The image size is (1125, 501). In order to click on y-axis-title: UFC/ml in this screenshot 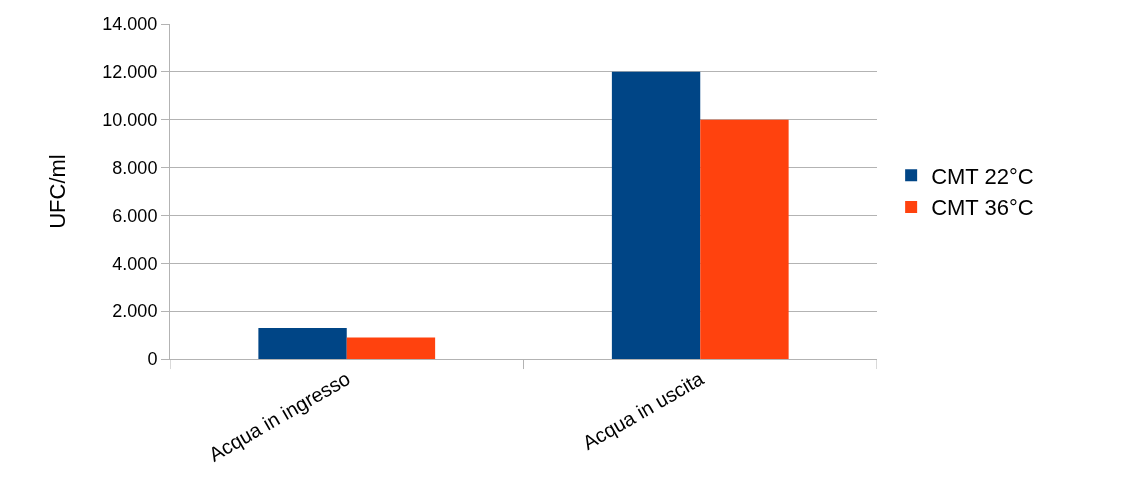, I will do `click(58, 191)`.